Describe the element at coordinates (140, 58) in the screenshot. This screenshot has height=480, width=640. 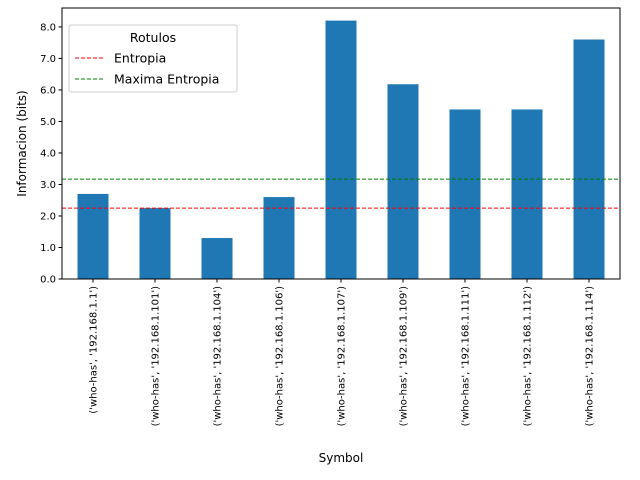
I see `legend-label: Entropia` at that location.